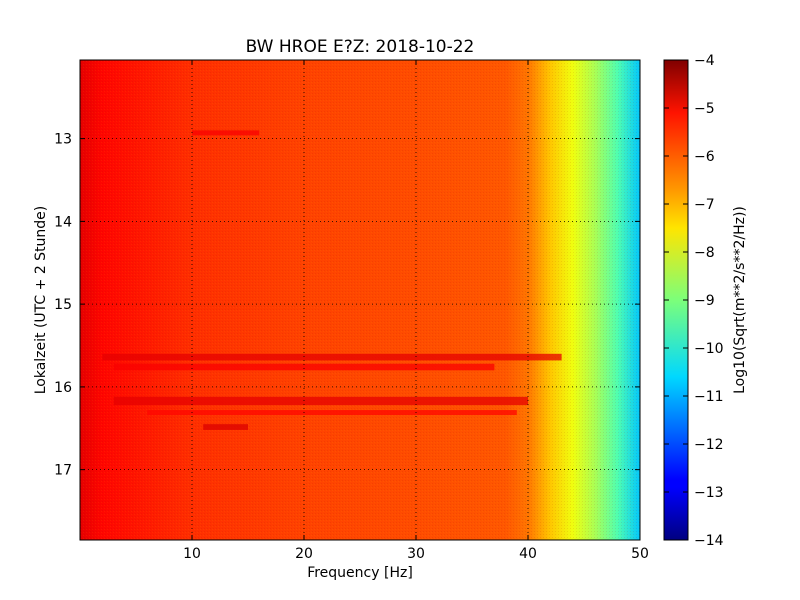 This screenshot has width=800, height=600. What do you see at coordinates (709, 445) in the screenshot?
I see `colorbar-tick-label: −12` at bounding box center [709, 445].